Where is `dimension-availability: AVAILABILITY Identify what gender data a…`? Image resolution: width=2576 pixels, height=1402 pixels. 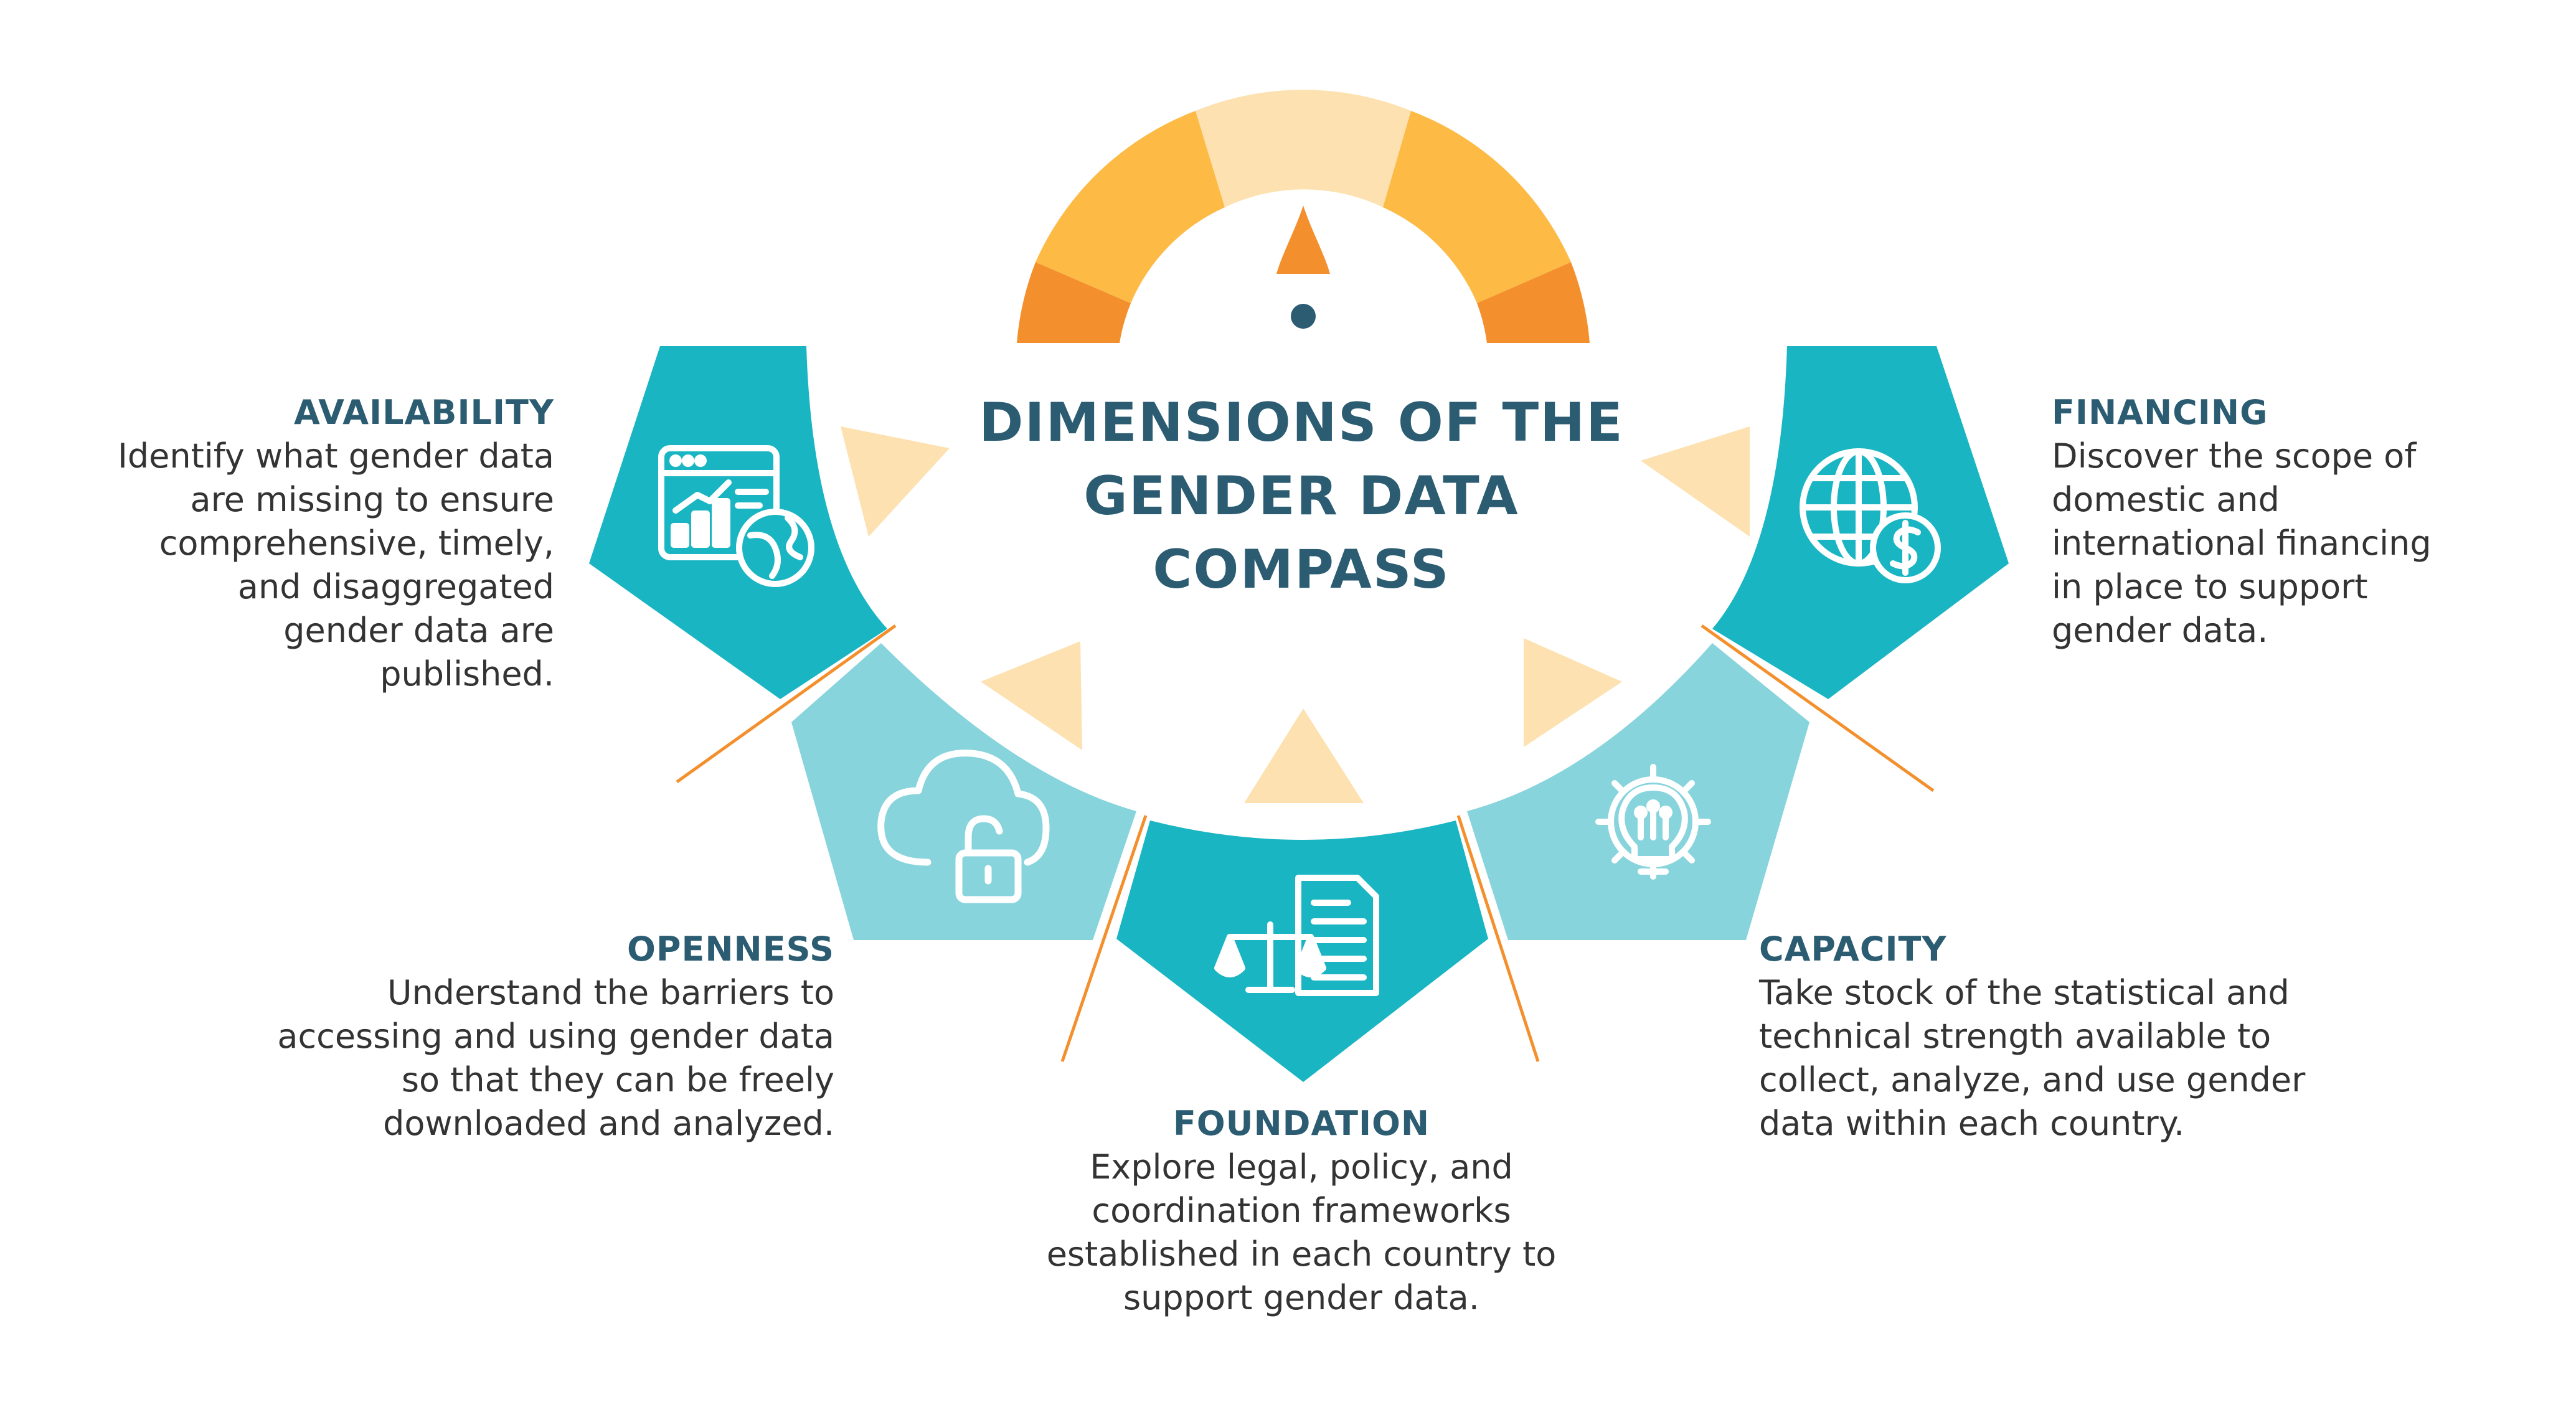
dimension-availability: AVAILABILITY Identify what gender data a… is located at coordinates (317, 543).